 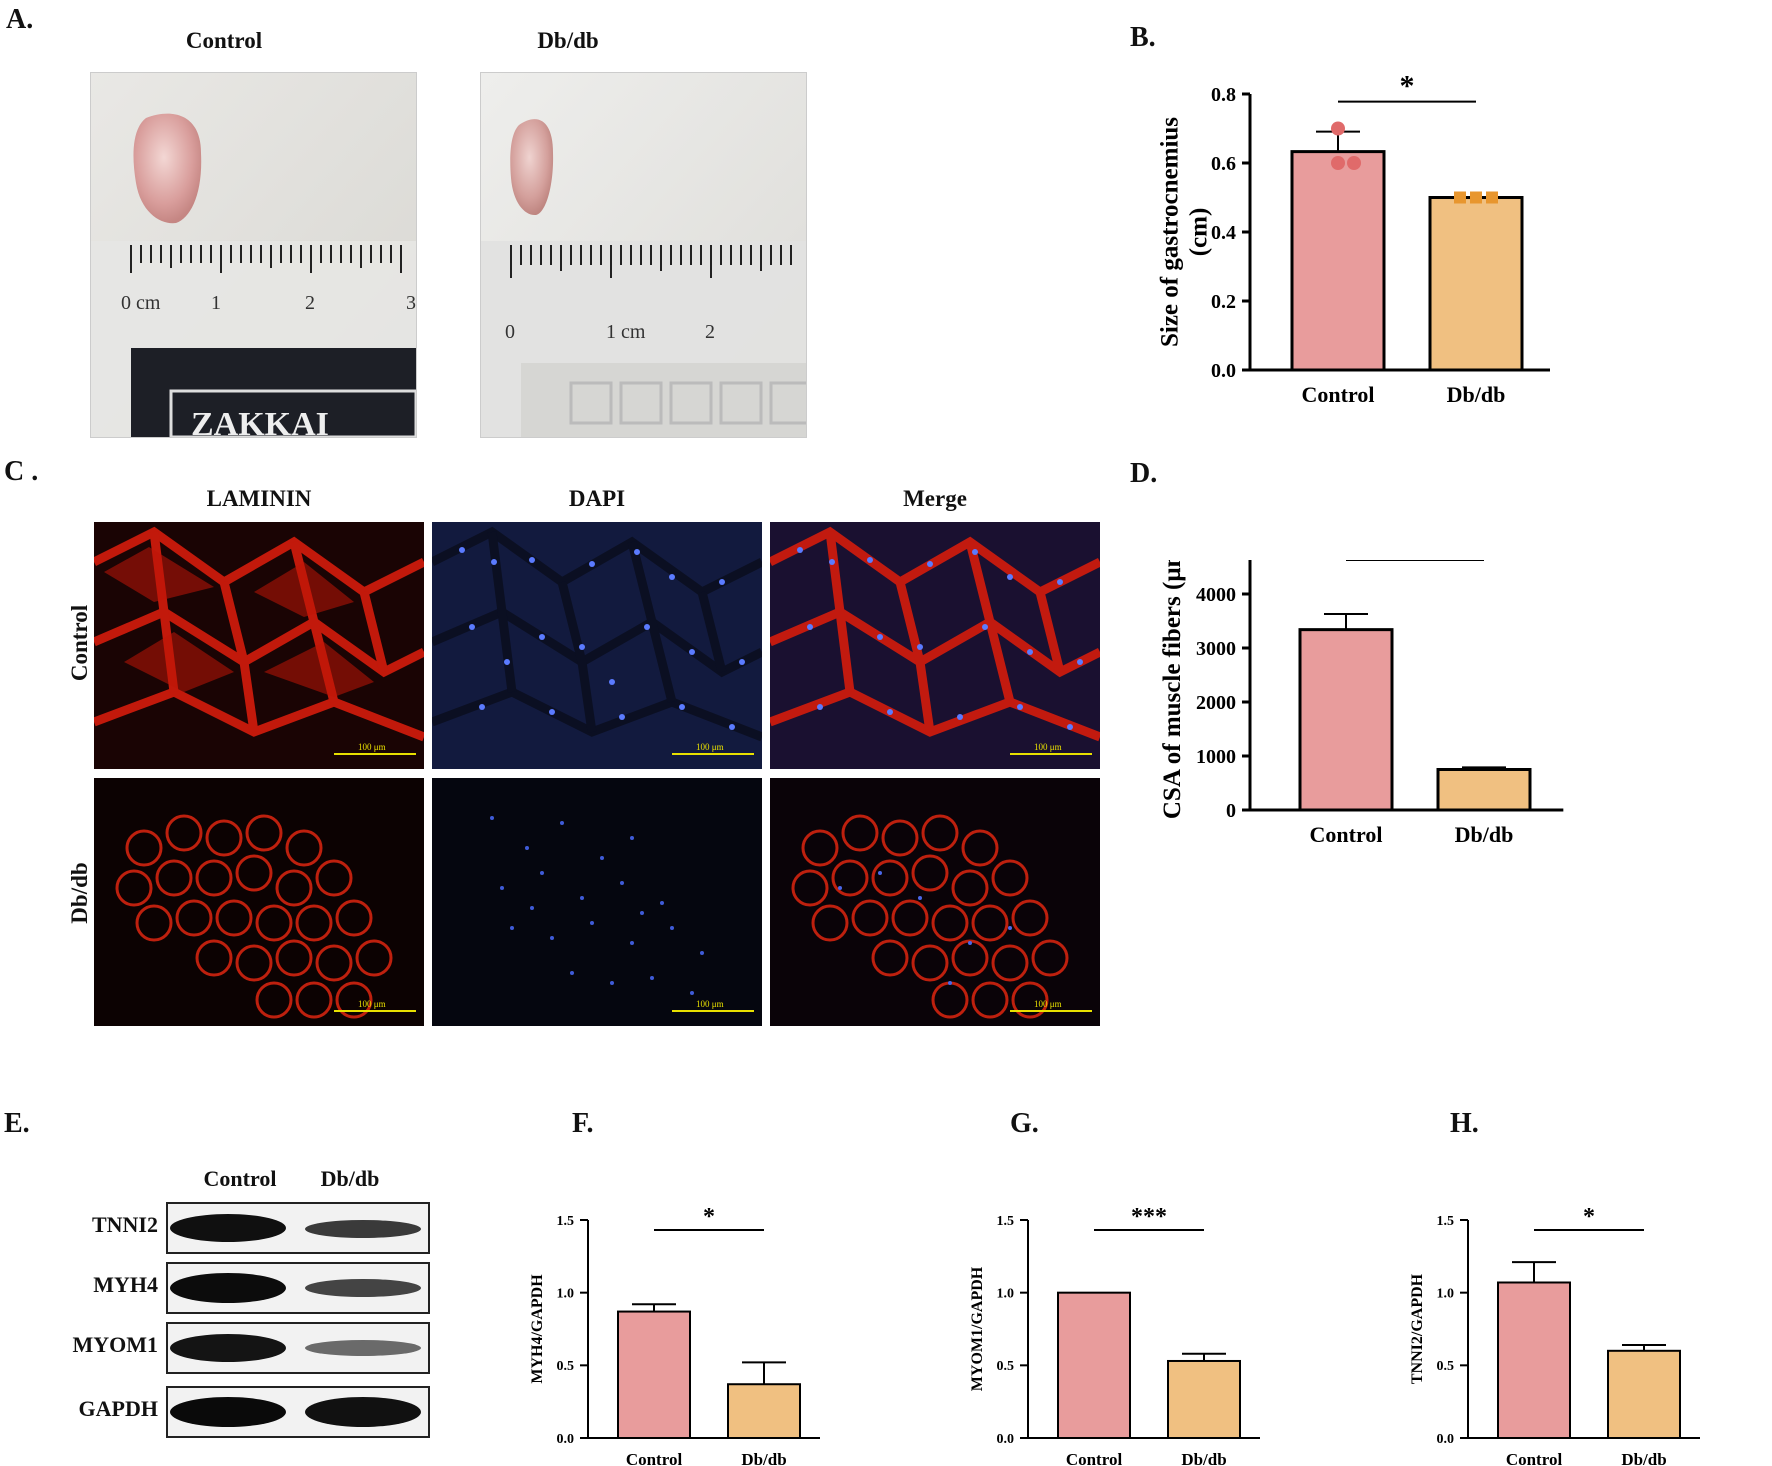 I want to click on chart-f: 0.0 0.5 1.0 1.5 MYH4/GAPDH Control Db/db *, so click(x=675, y=1335).